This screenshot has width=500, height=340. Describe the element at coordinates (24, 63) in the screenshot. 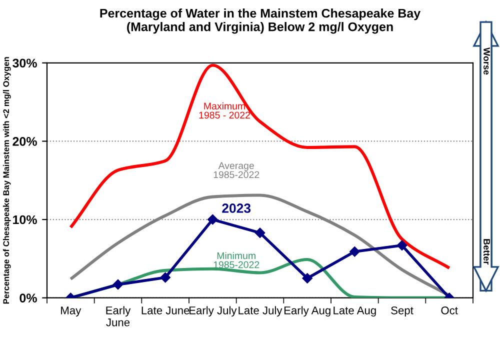

I see `y-tick-label: 30%` at that location.